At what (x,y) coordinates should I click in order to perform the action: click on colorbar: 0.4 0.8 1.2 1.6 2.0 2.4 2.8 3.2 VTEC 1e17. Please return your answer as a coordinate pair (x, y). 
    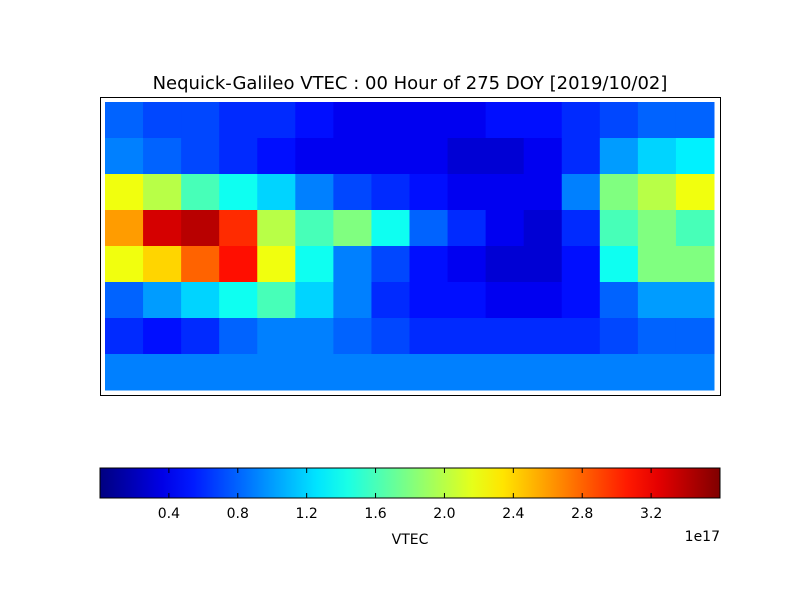
    Looking at the image, I should click on (410, 507).